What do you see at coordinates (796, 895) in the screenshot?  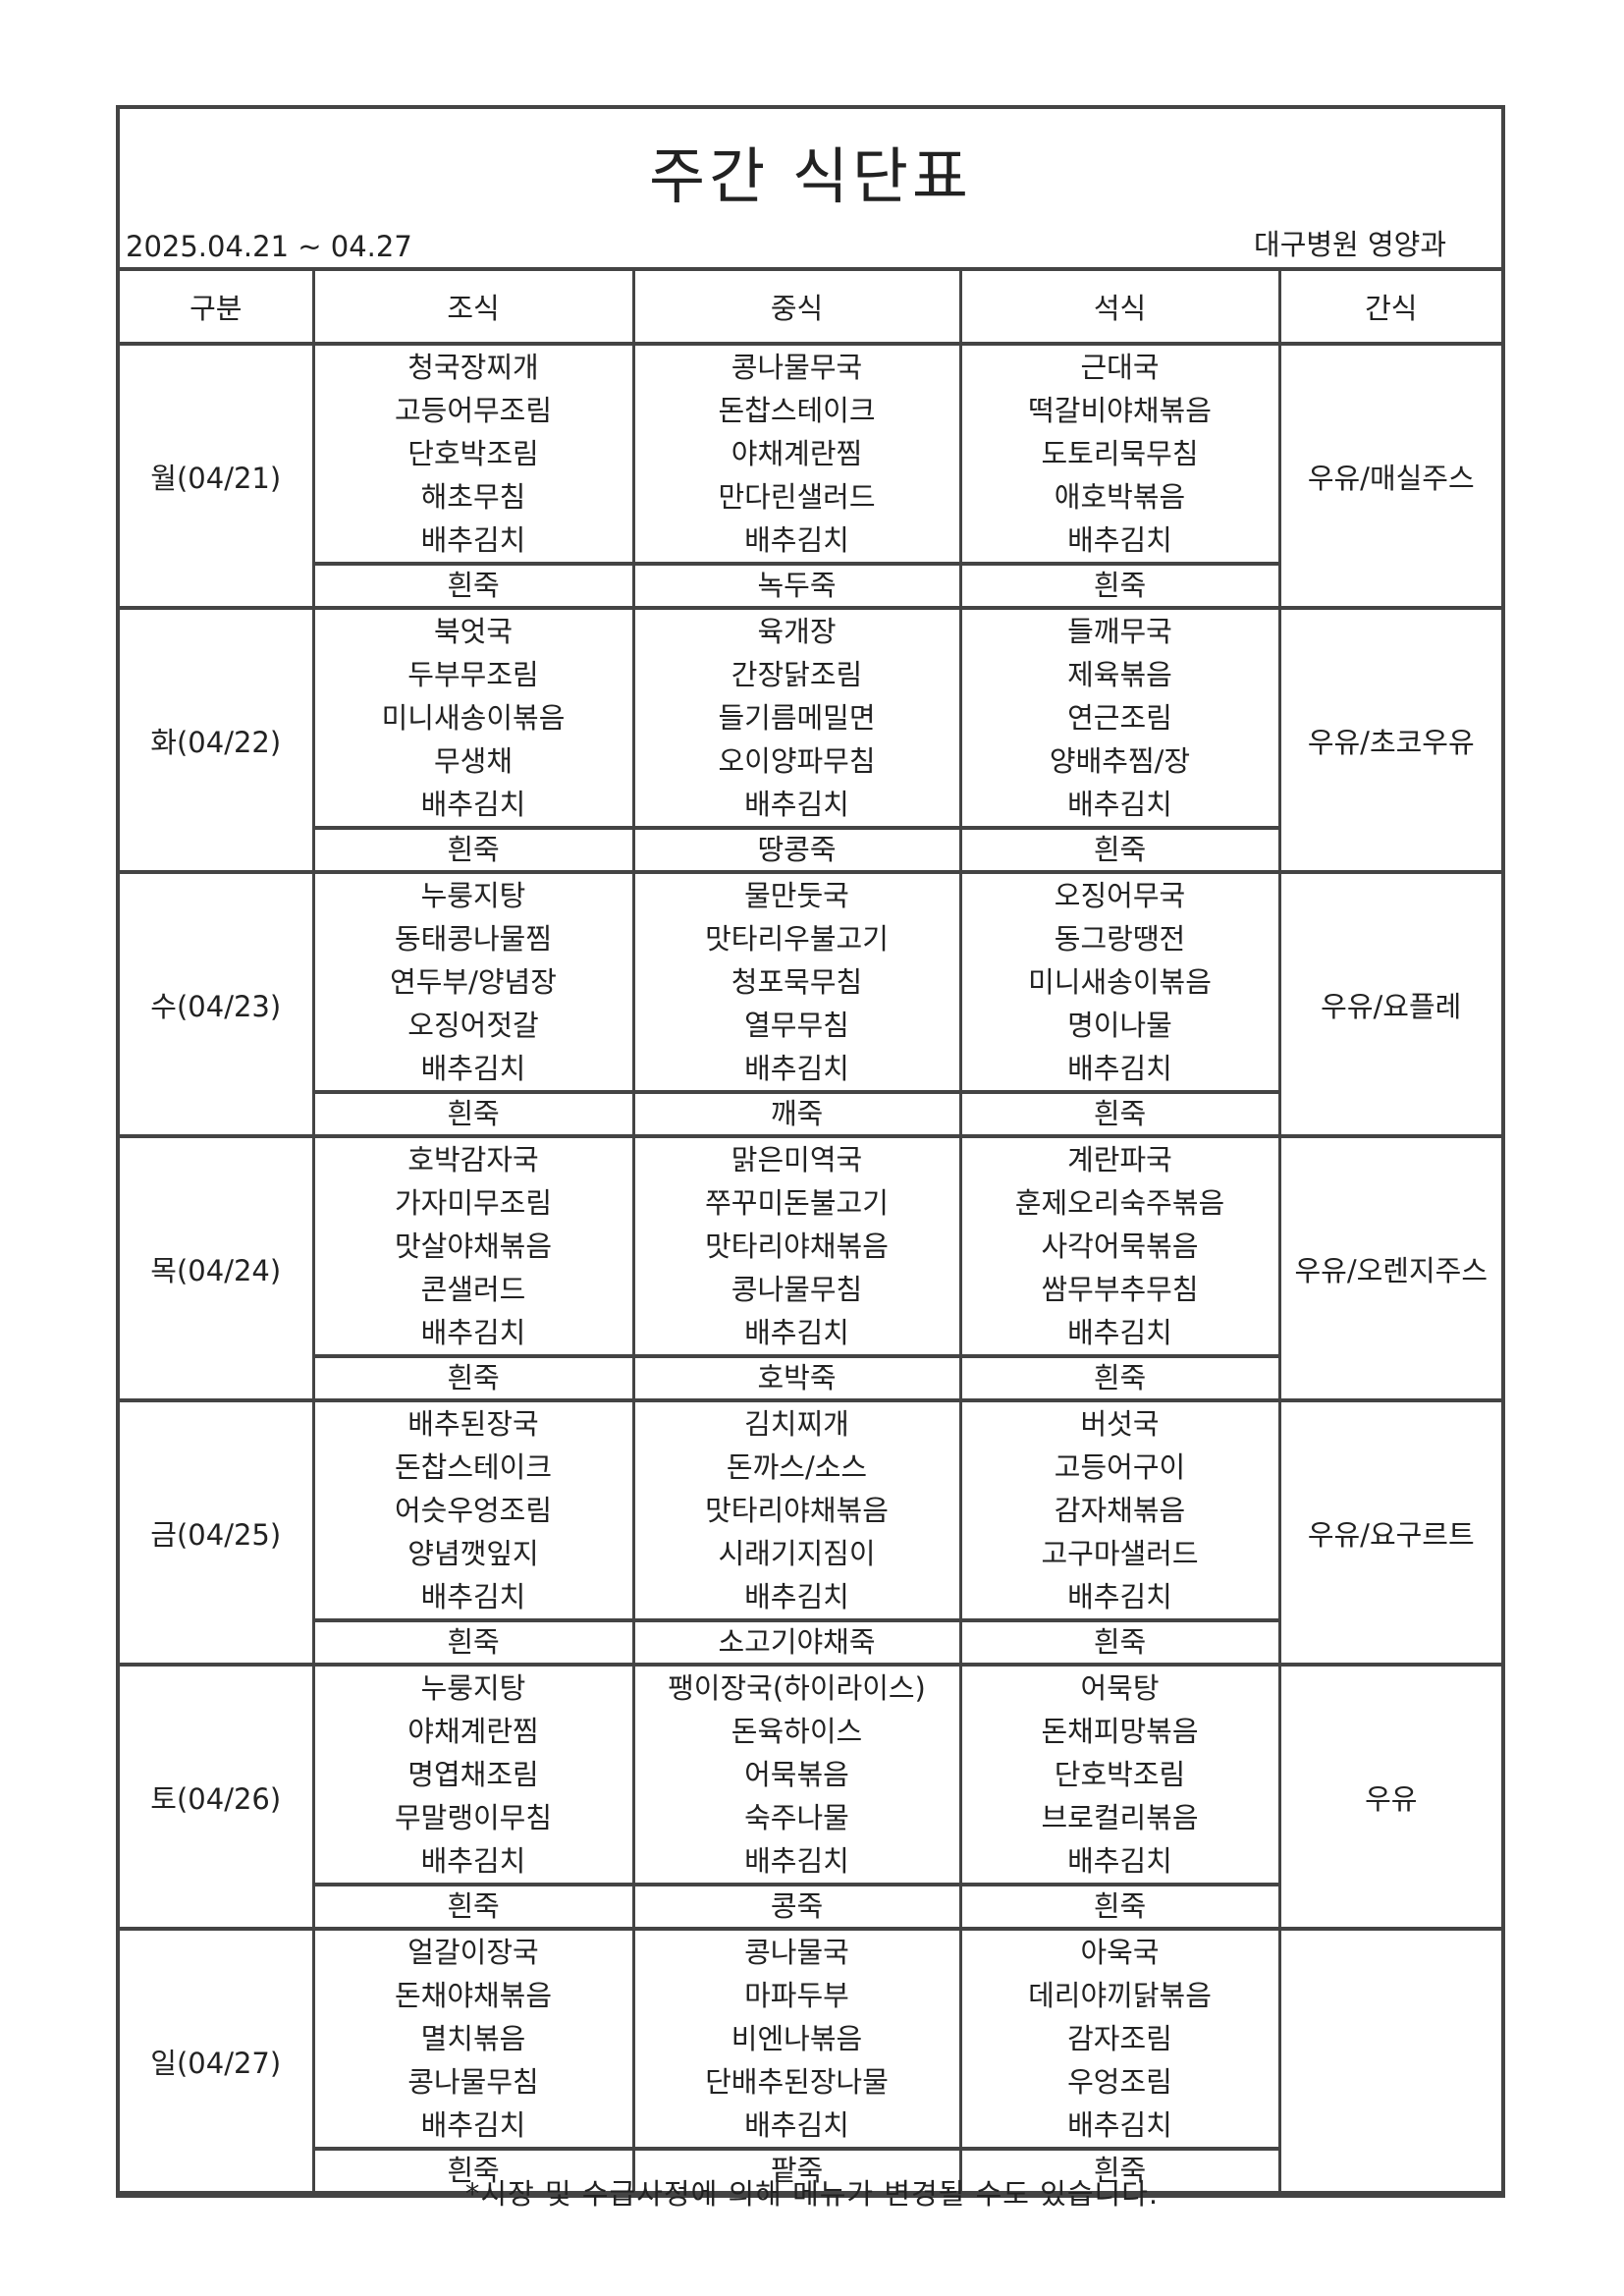 I see `menu-item: 물만둣국` at bounding box center [796, 895].